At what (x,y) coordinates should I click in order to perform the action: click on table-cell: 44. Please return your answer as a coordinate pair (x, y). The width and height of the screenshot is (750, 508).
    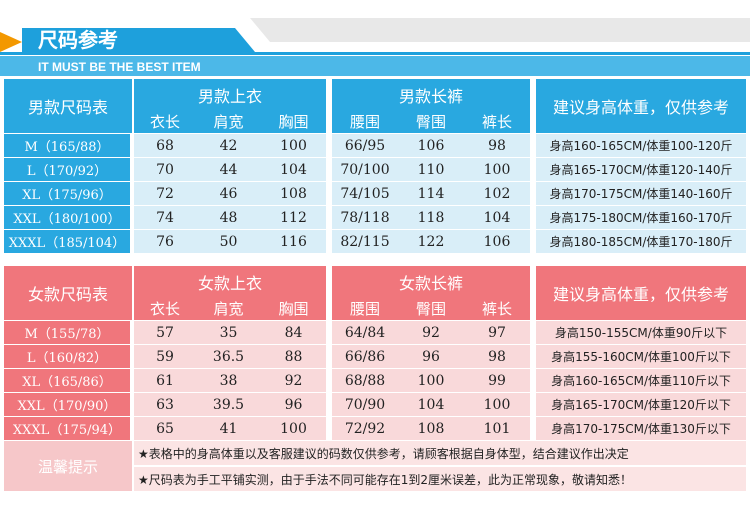
    Looking at the image, I should click on (228, 169).